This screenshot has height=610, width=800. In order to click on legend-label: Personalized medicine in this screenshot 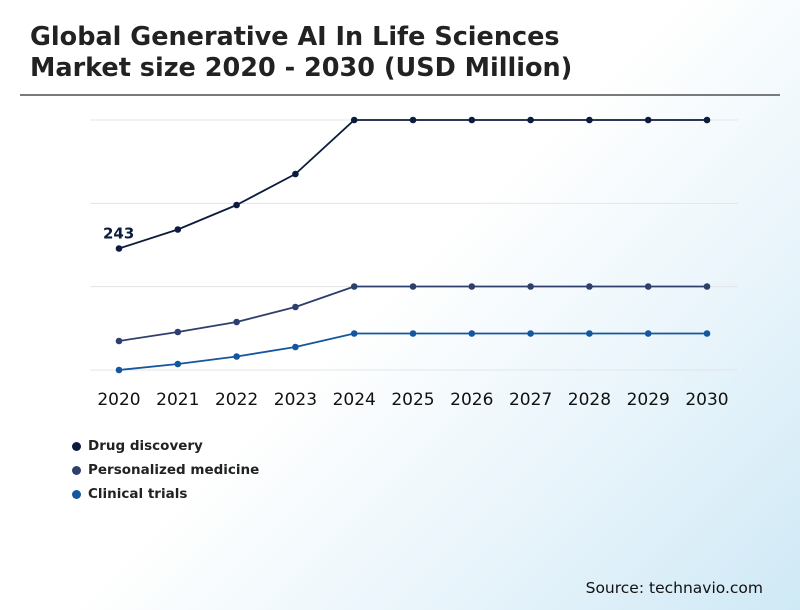, I will do `click(174, 470)`.